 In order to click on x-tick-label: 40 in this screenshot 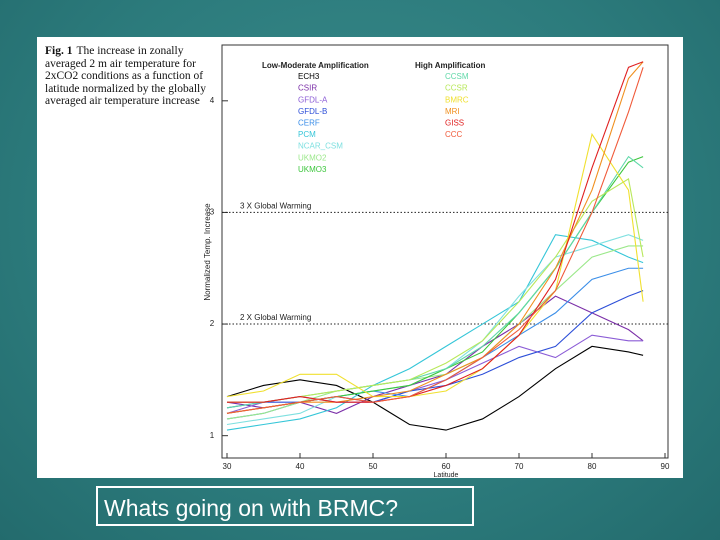, I will do `click(300, 466)`.